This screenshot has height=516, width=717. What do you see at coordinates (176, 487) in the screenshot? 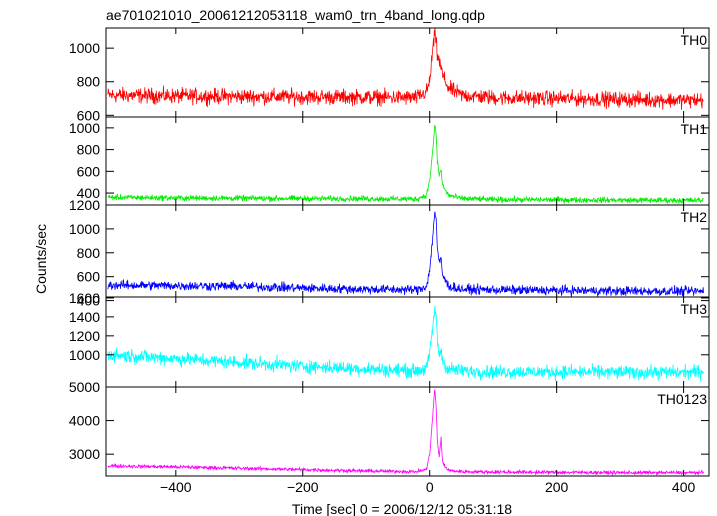
I see `x-tick-label: −400` at bounding box center [176, 487].